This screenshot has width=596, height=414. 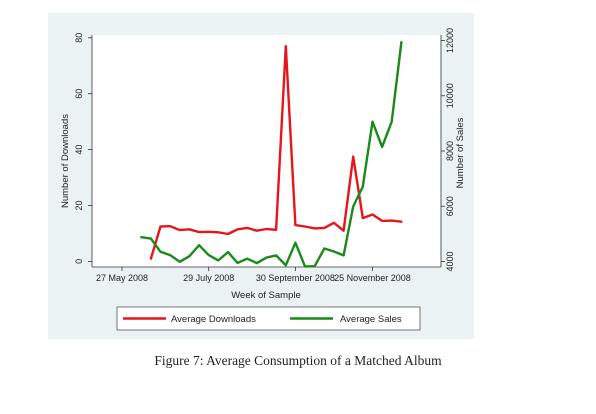 What do you see at coordinates (266, 295) in the screenshot?
I see `x-axis-title: Week of Sample` at bounding box center [266, 295].